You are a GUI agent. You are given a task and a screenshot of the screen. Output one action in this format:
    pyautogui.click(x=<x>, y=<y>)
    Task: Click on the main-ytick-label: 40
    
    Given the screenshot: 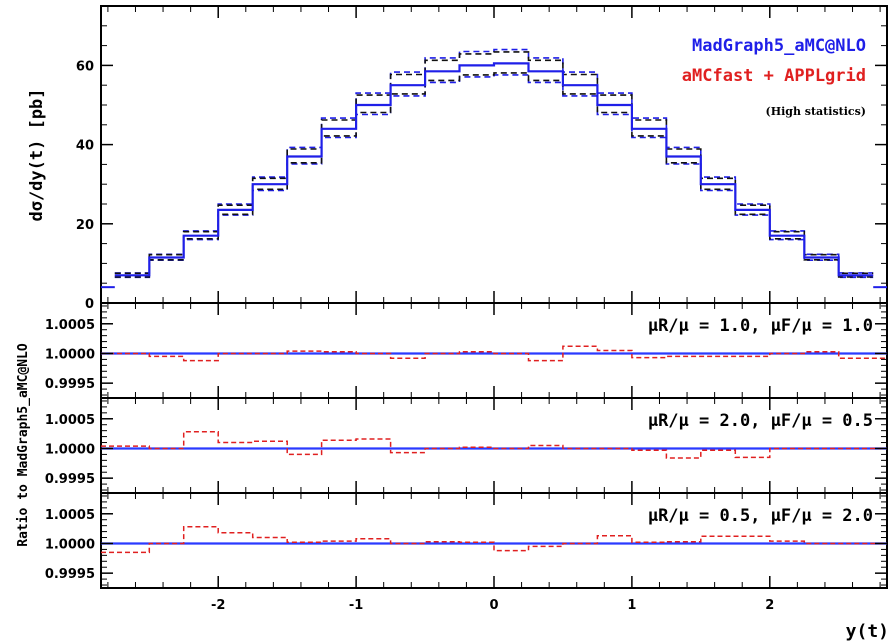 What is the action you would take?
    pyautogui.click(x=85, y=146)
    